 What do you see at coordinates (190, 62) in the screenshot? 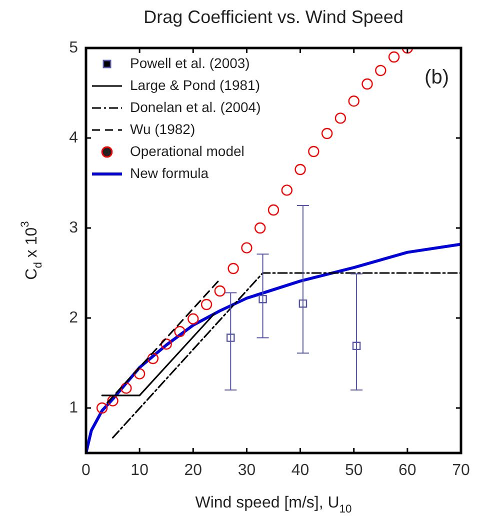
I see `legend-label: Powell et al. (2003)` at bounding box center [190, 62].